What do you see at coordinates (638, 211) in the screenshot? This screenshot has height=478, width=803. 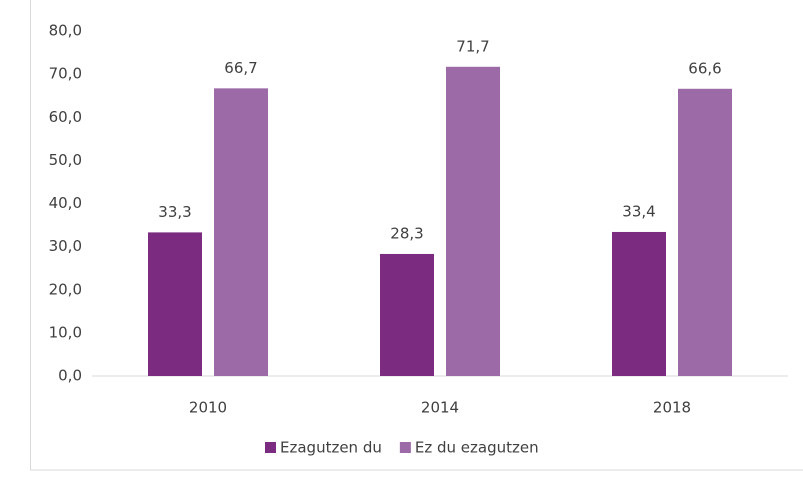 I see `data-label: 33,4` at bounding box center [638, 211].